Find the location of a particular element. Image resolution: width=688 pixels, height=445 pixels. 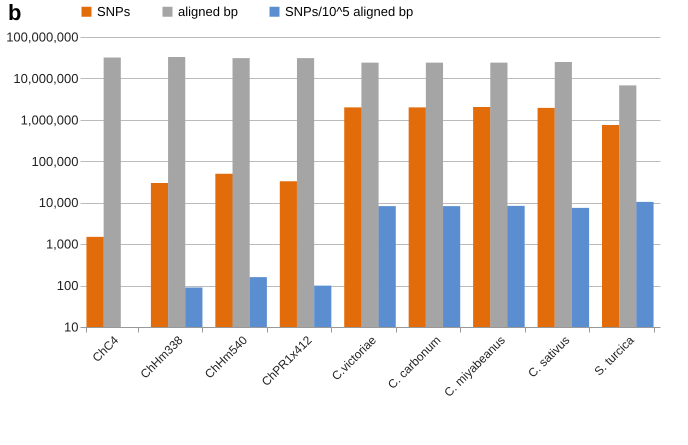

y-tick-label: 10,000,000 is located at coordinates (45, 78).